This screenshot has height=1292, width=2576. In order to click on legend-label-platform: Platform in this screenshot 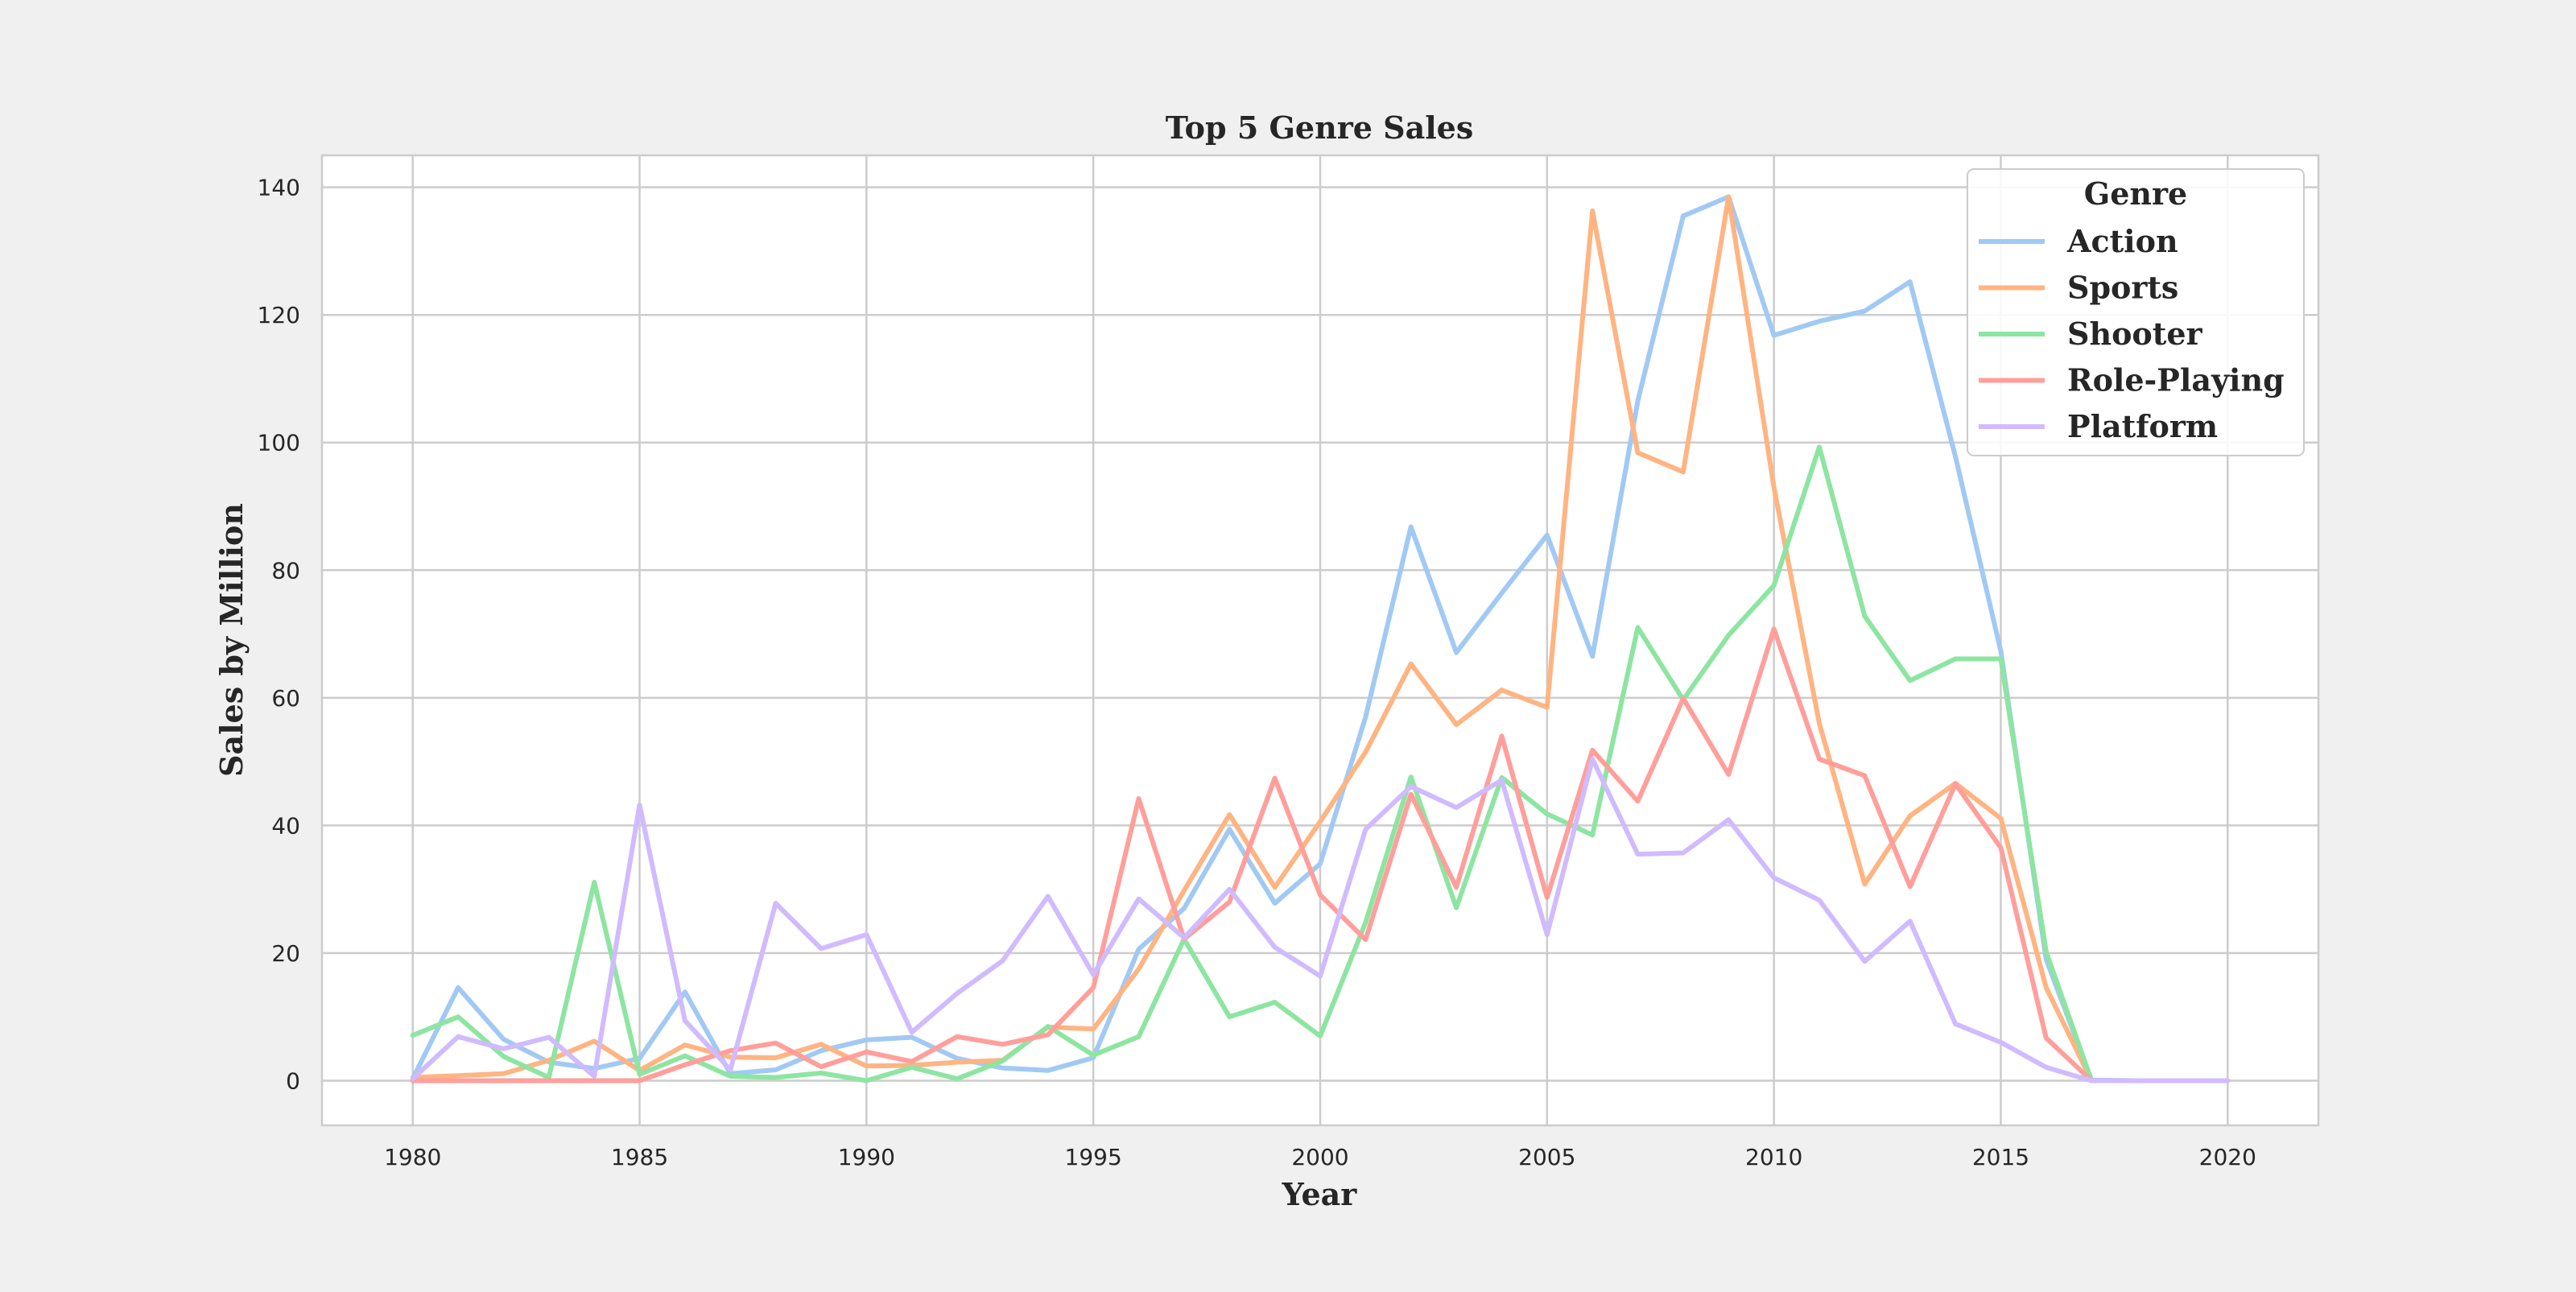, I will do `click(2142, 426)`.